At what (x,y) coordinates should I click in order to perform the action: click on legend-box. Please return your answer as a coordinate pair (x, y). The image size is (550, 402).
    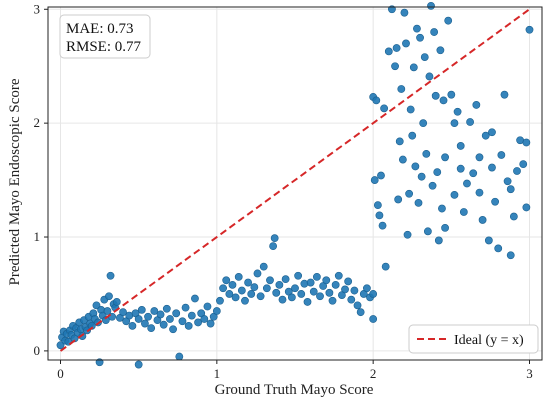
    Looking at the image, I should click on (473, 339).